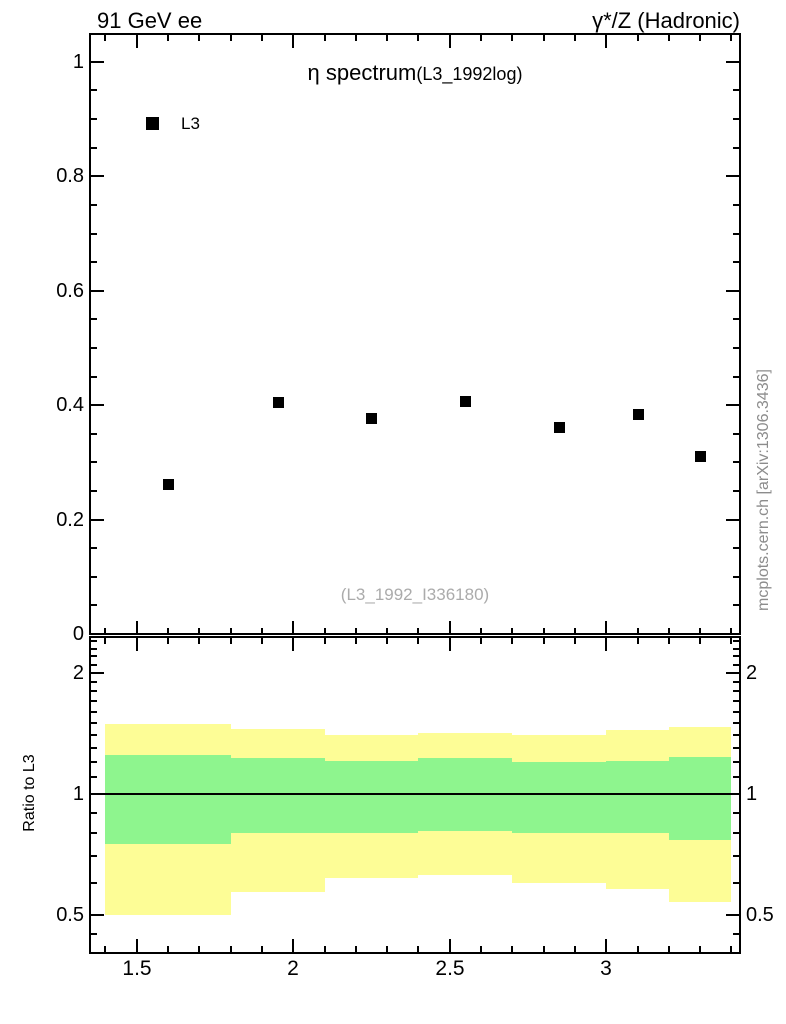 Image resolution: width=786 pixels, height=1024 pixels. What do you see at coordinates (763, 490) in the screenshot?
I see `mcplots-credit: mcplots.cern.ch [arXiv:1306.3436]` at bounding box center [763, 490].